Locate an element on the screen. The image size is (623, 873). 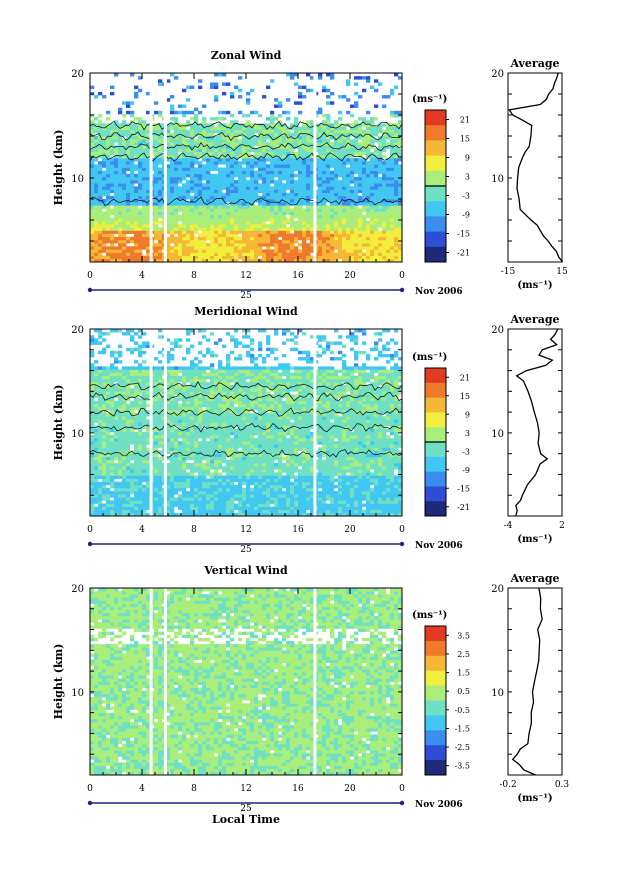
contour-line is located at coordinates (246, 136).